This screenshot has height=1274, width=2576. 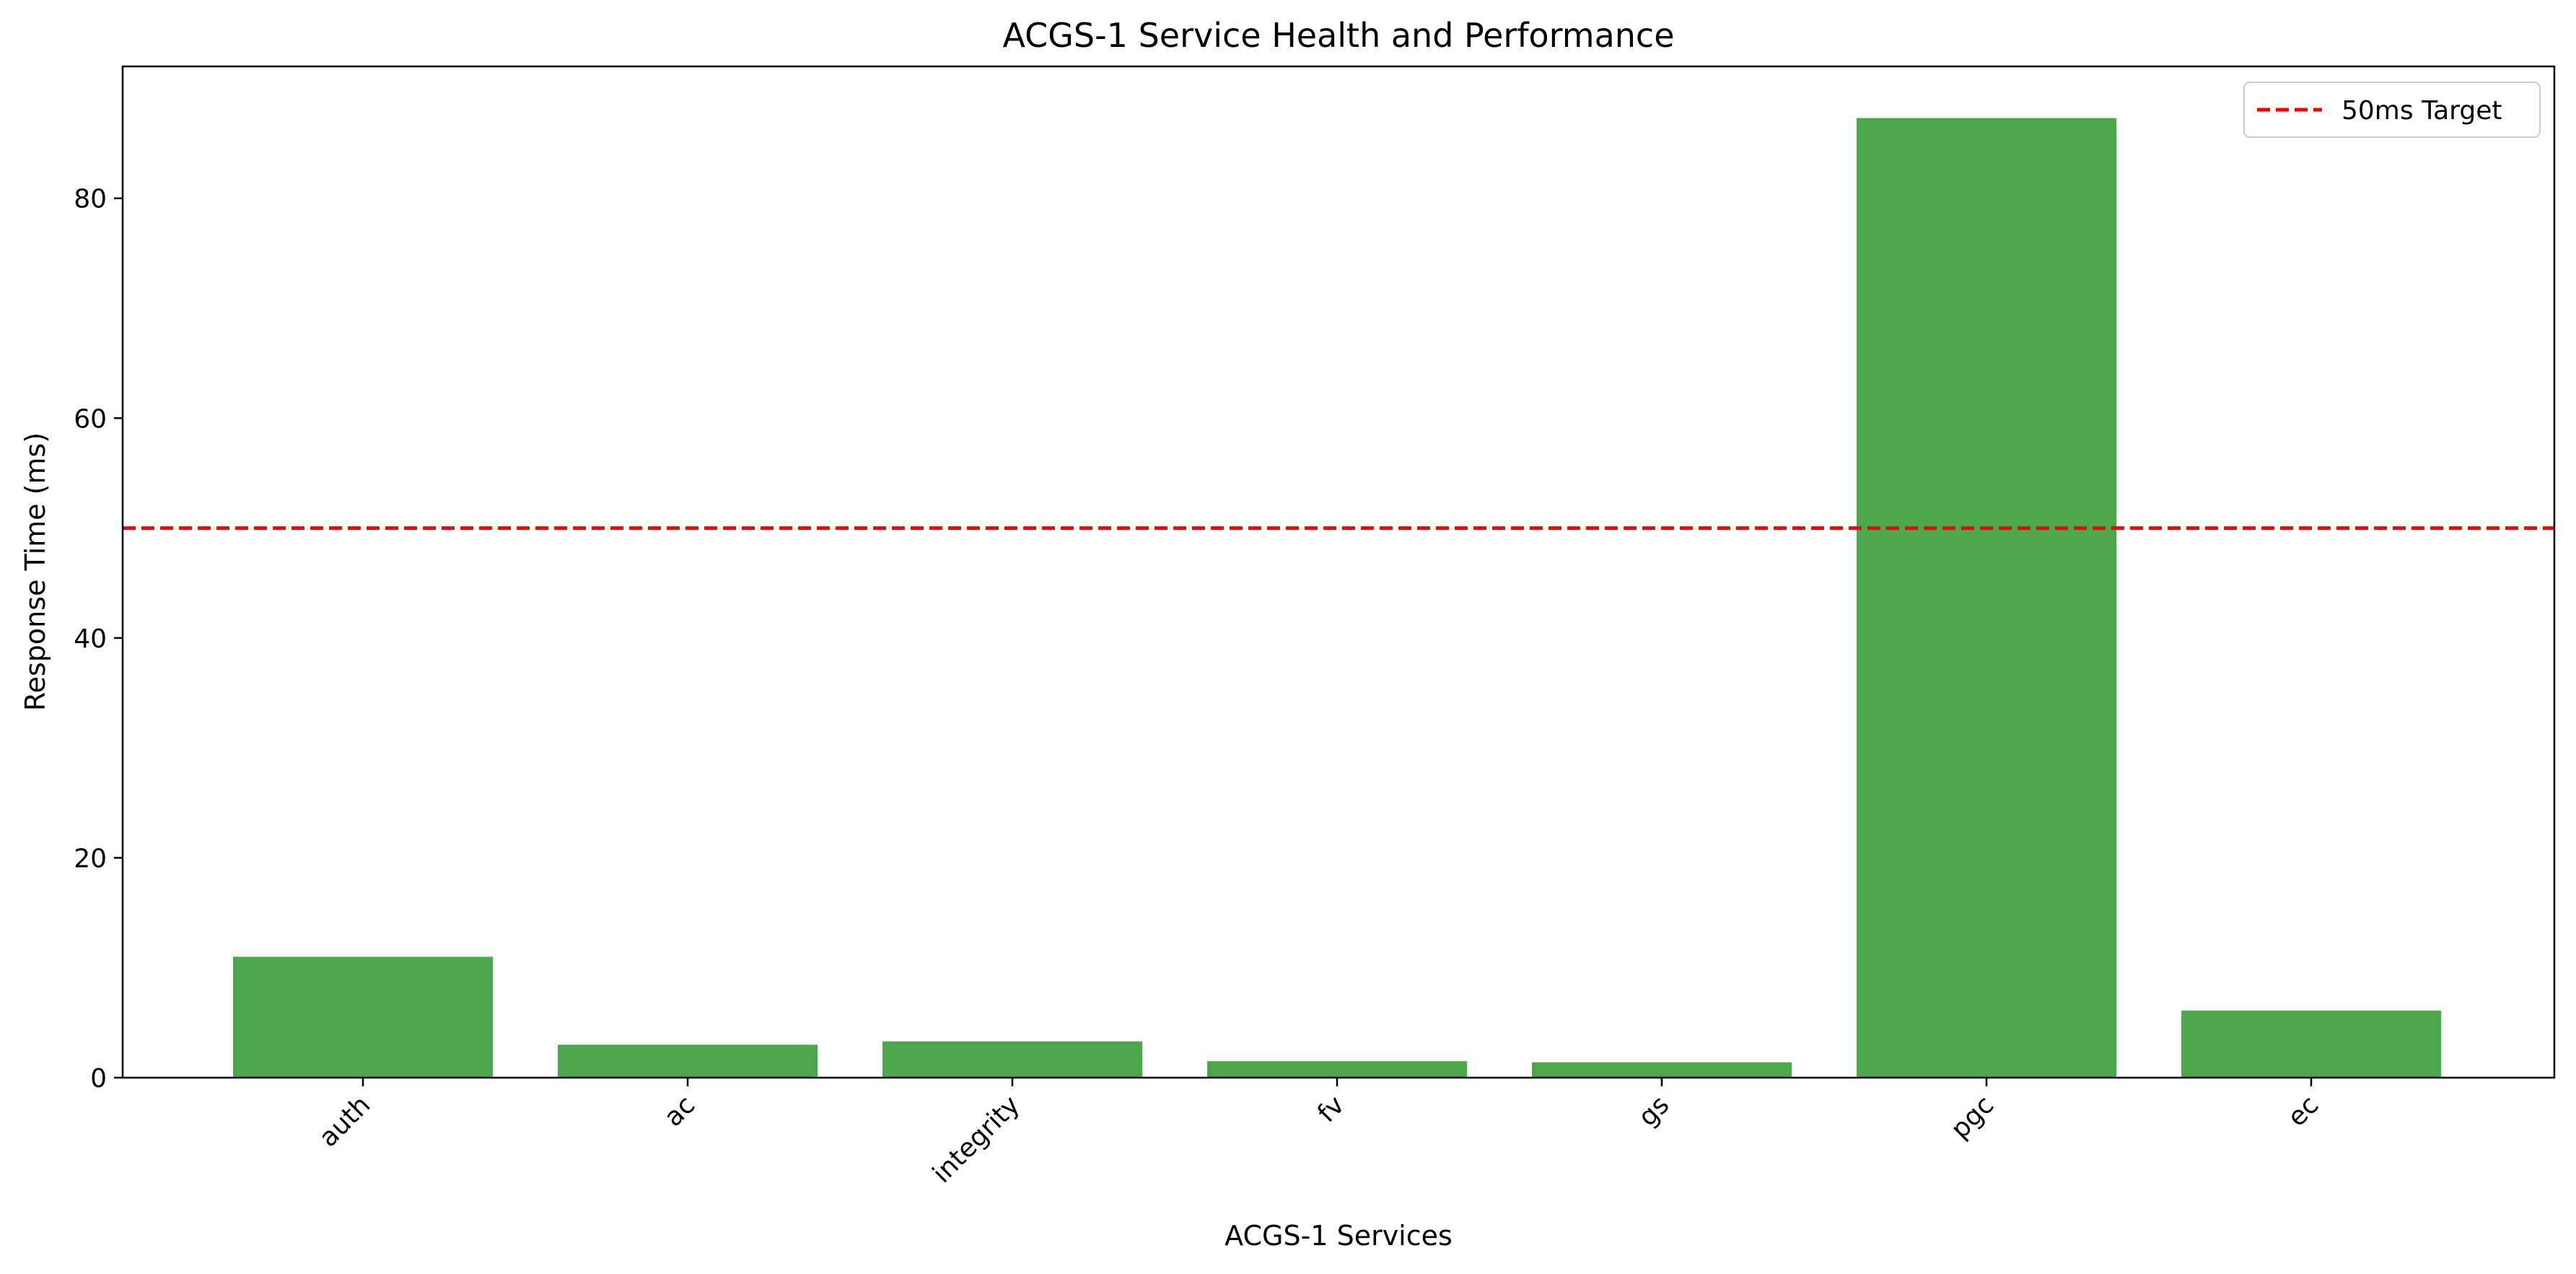 I want to click on y-tick-label: 80, so click(x=90, y=199).